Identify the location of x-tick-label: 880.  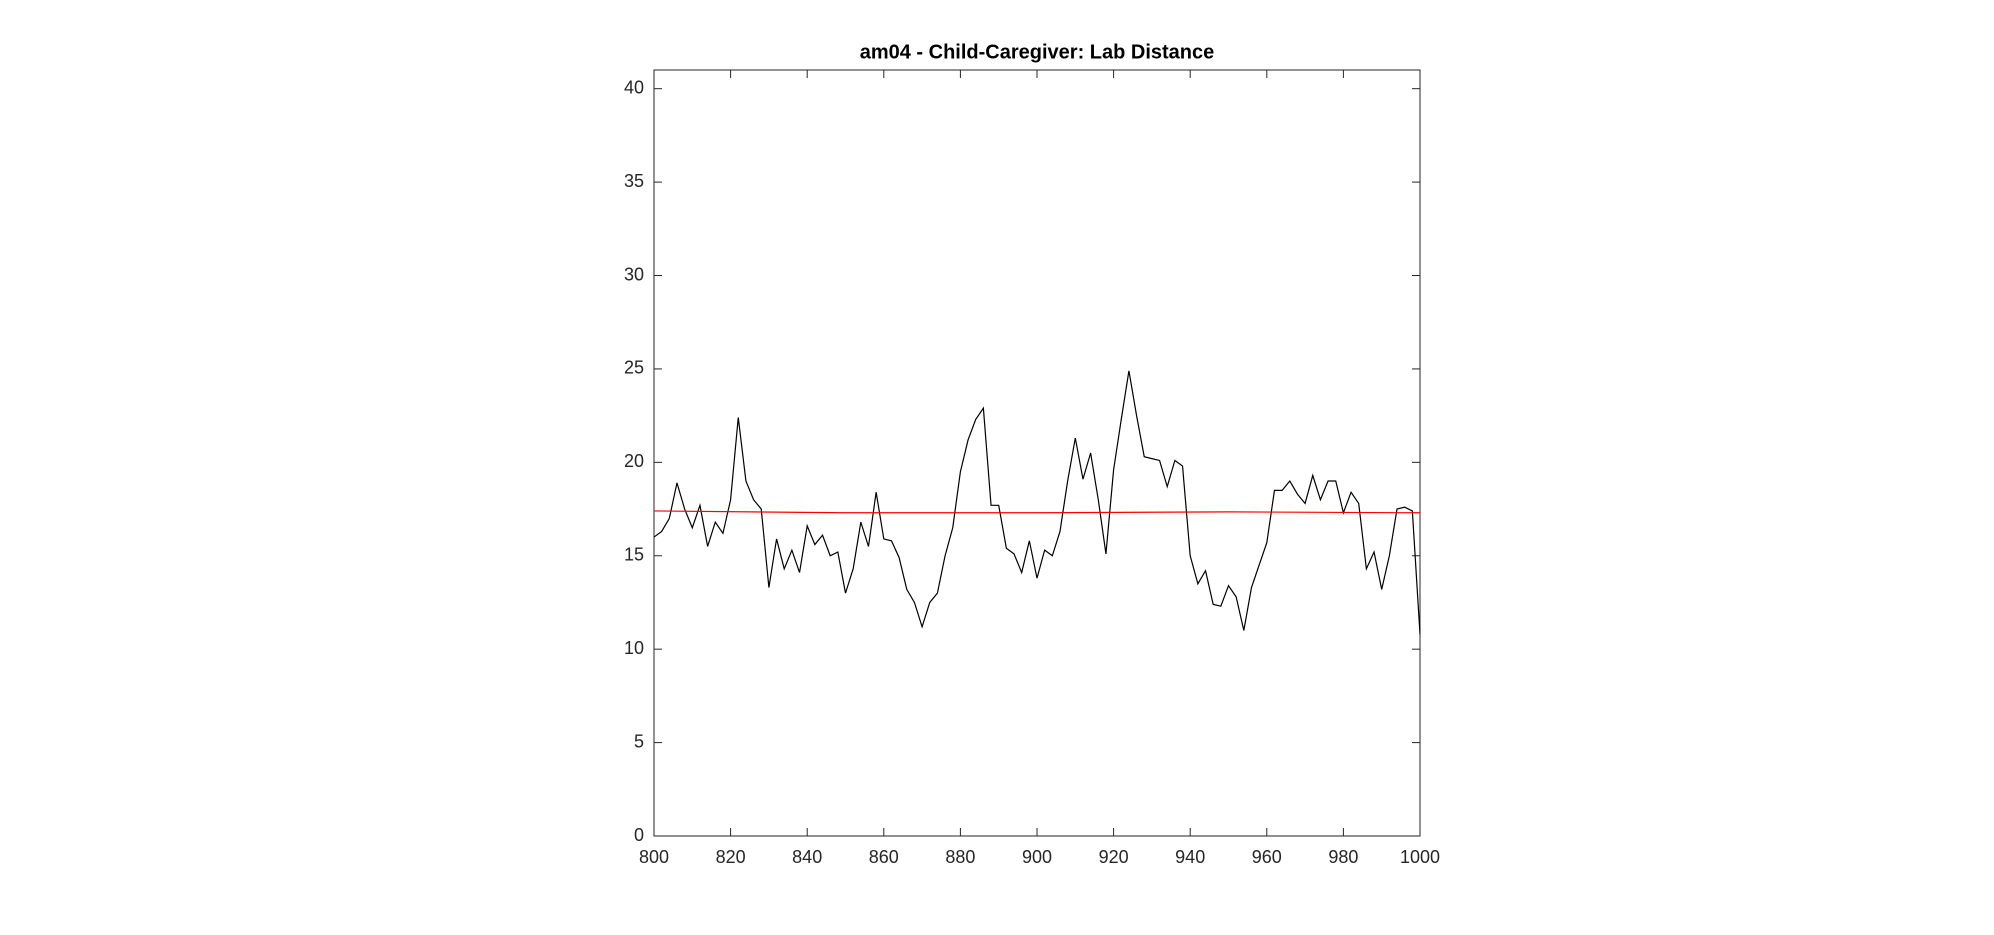
(960, 857).